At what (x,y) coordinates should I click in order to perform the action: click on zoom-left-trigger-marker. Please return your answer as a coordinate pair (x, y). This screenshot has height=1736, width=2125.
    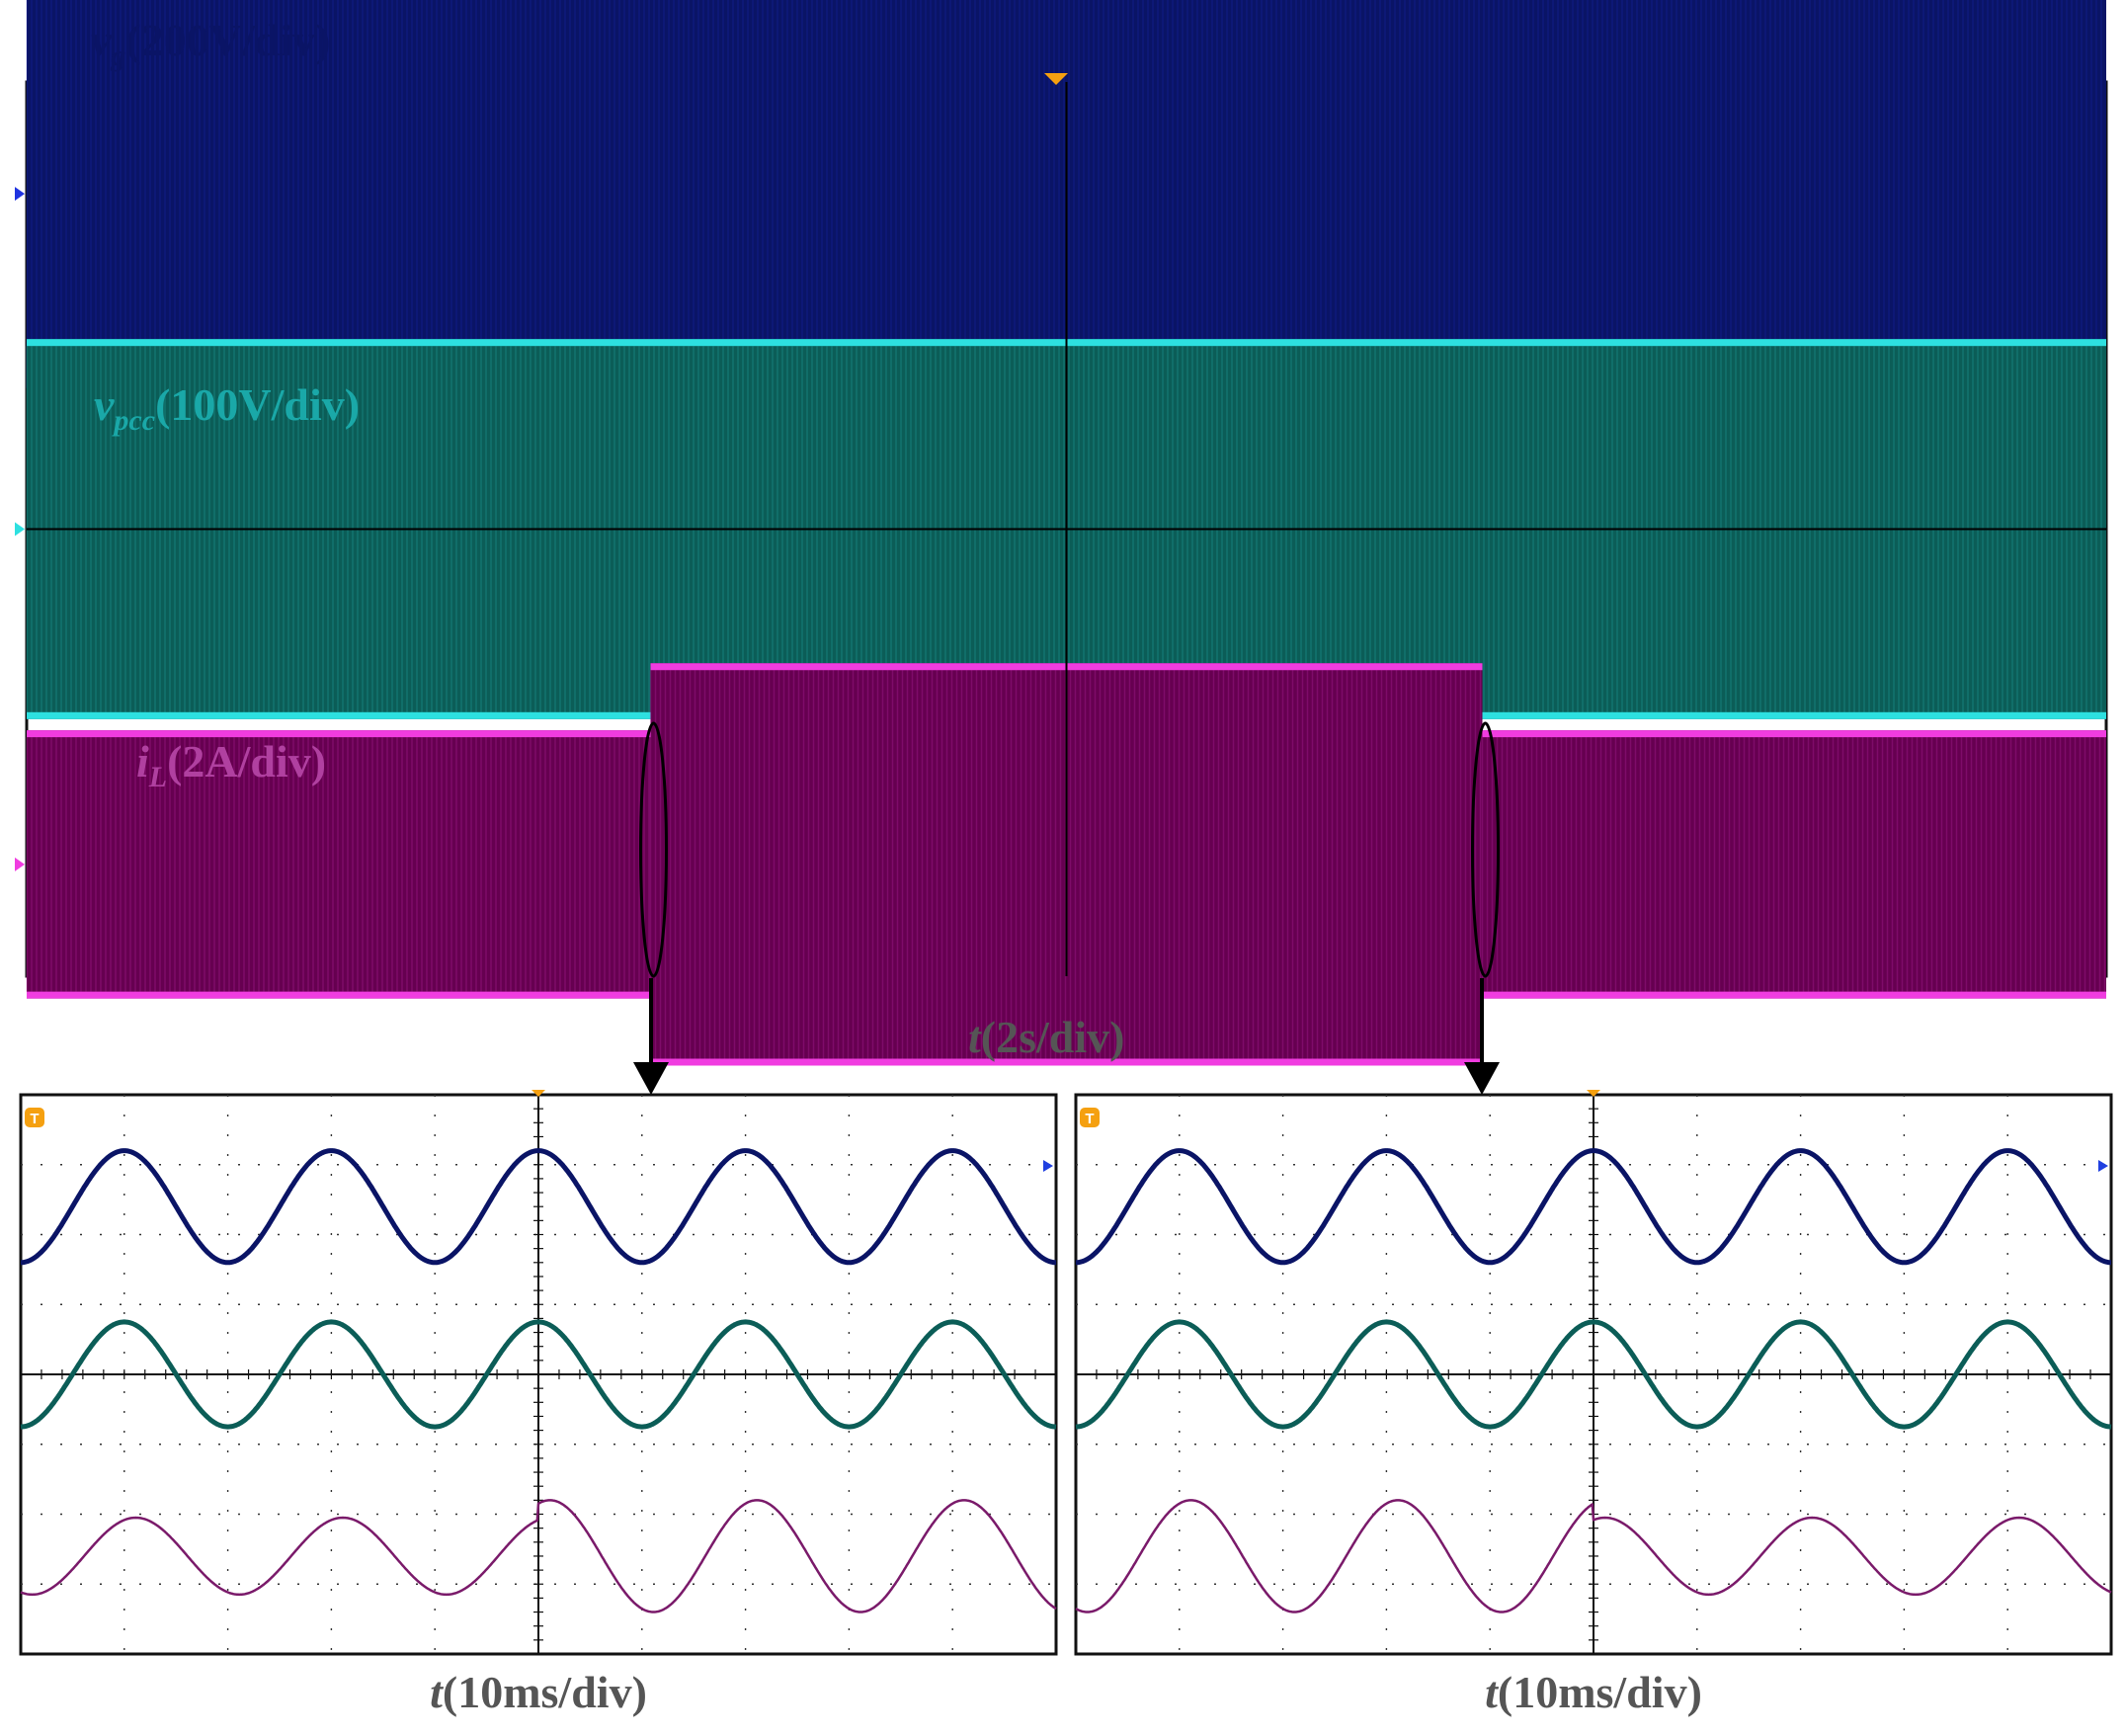
    Looking at the image, I should click on (538, 1094).